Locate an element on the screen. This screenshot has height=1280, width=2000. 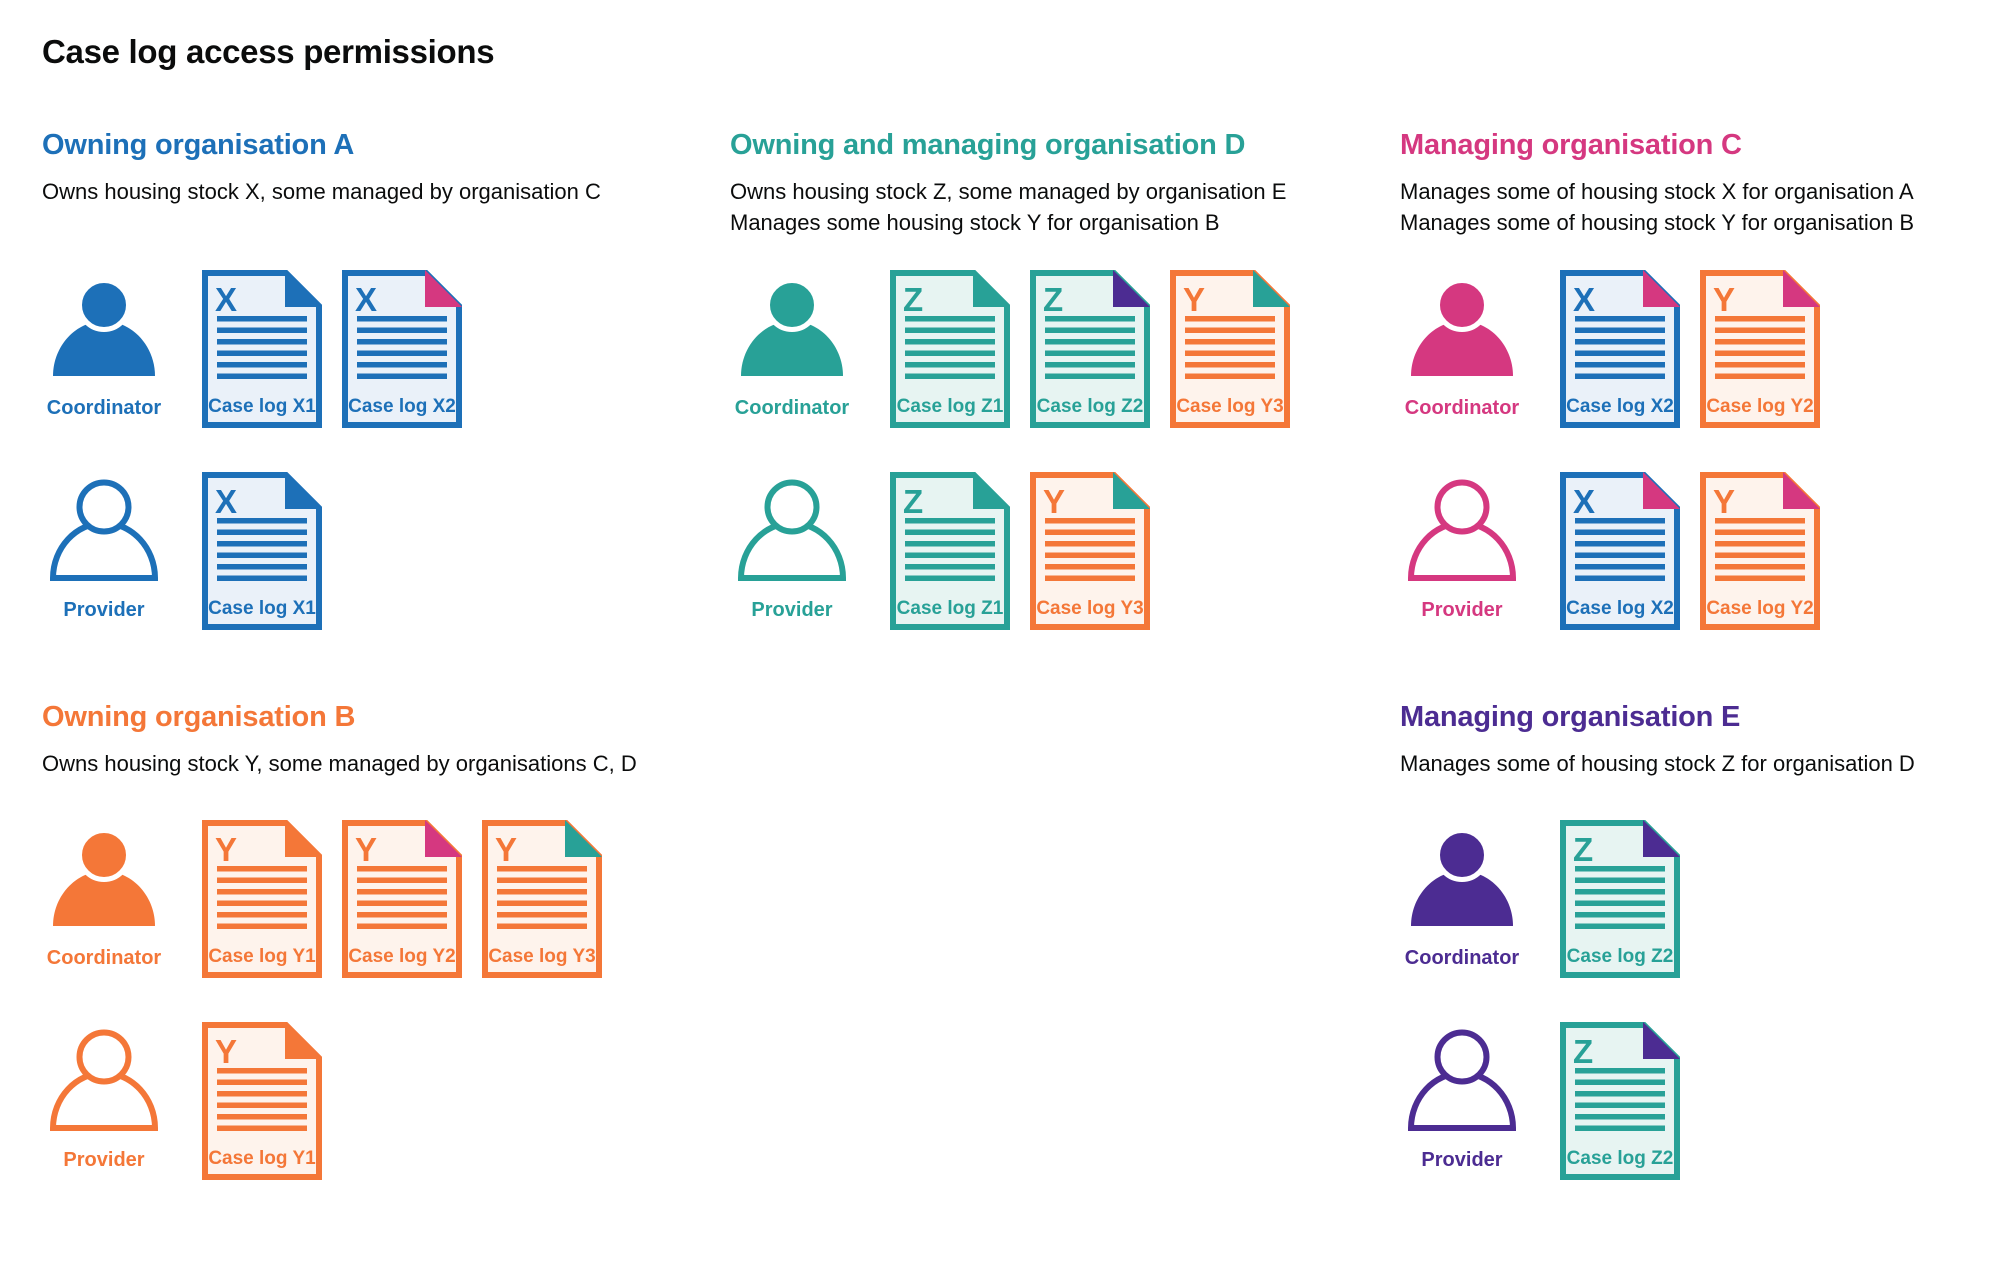
org-heading: Owning and managing organisation D is located at coordinates (988, 145).